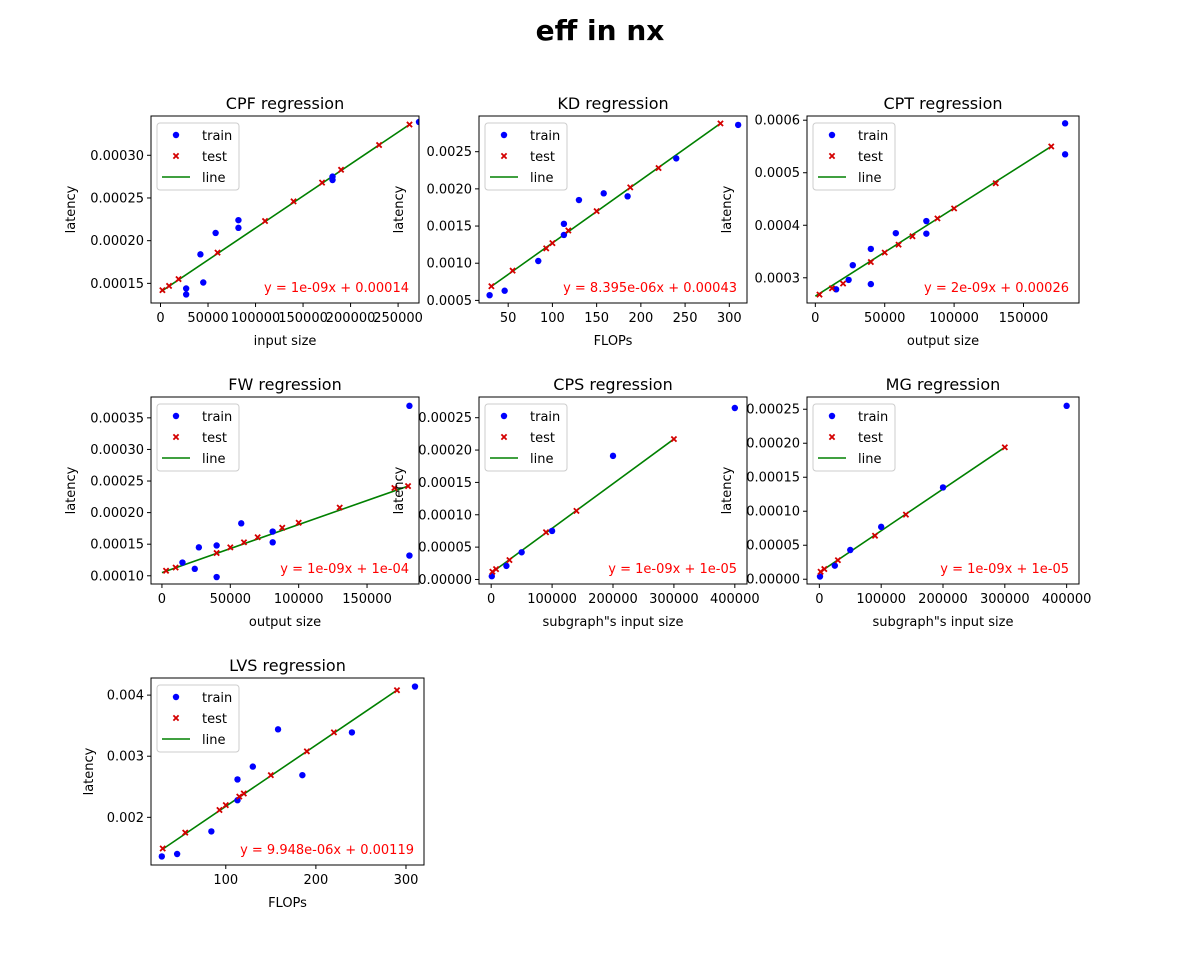  What do you see at coordinates (685, 318) in the screenshot?
I see `x-tick-label: 250` at bounding box center [685, 318].